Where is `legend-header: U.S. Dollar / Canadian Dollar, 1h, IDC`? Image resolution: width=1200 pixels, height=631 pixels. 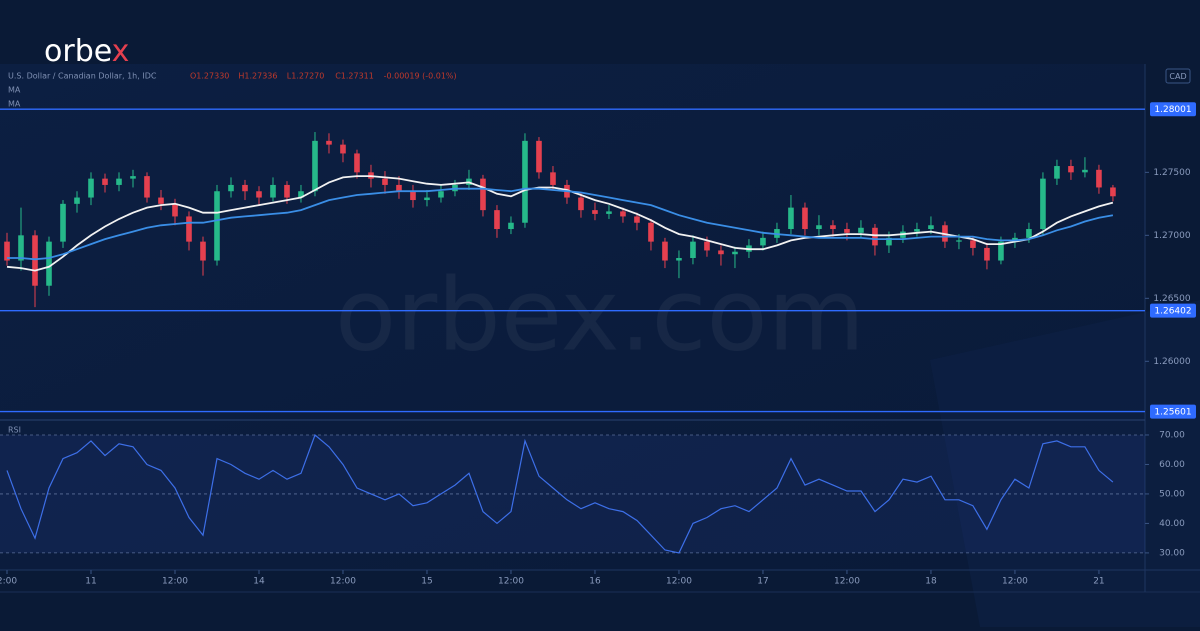 legend-header: U.S. Dollar / Canadian Dollar, 1h, IDC is located at coordinates (82, 76).